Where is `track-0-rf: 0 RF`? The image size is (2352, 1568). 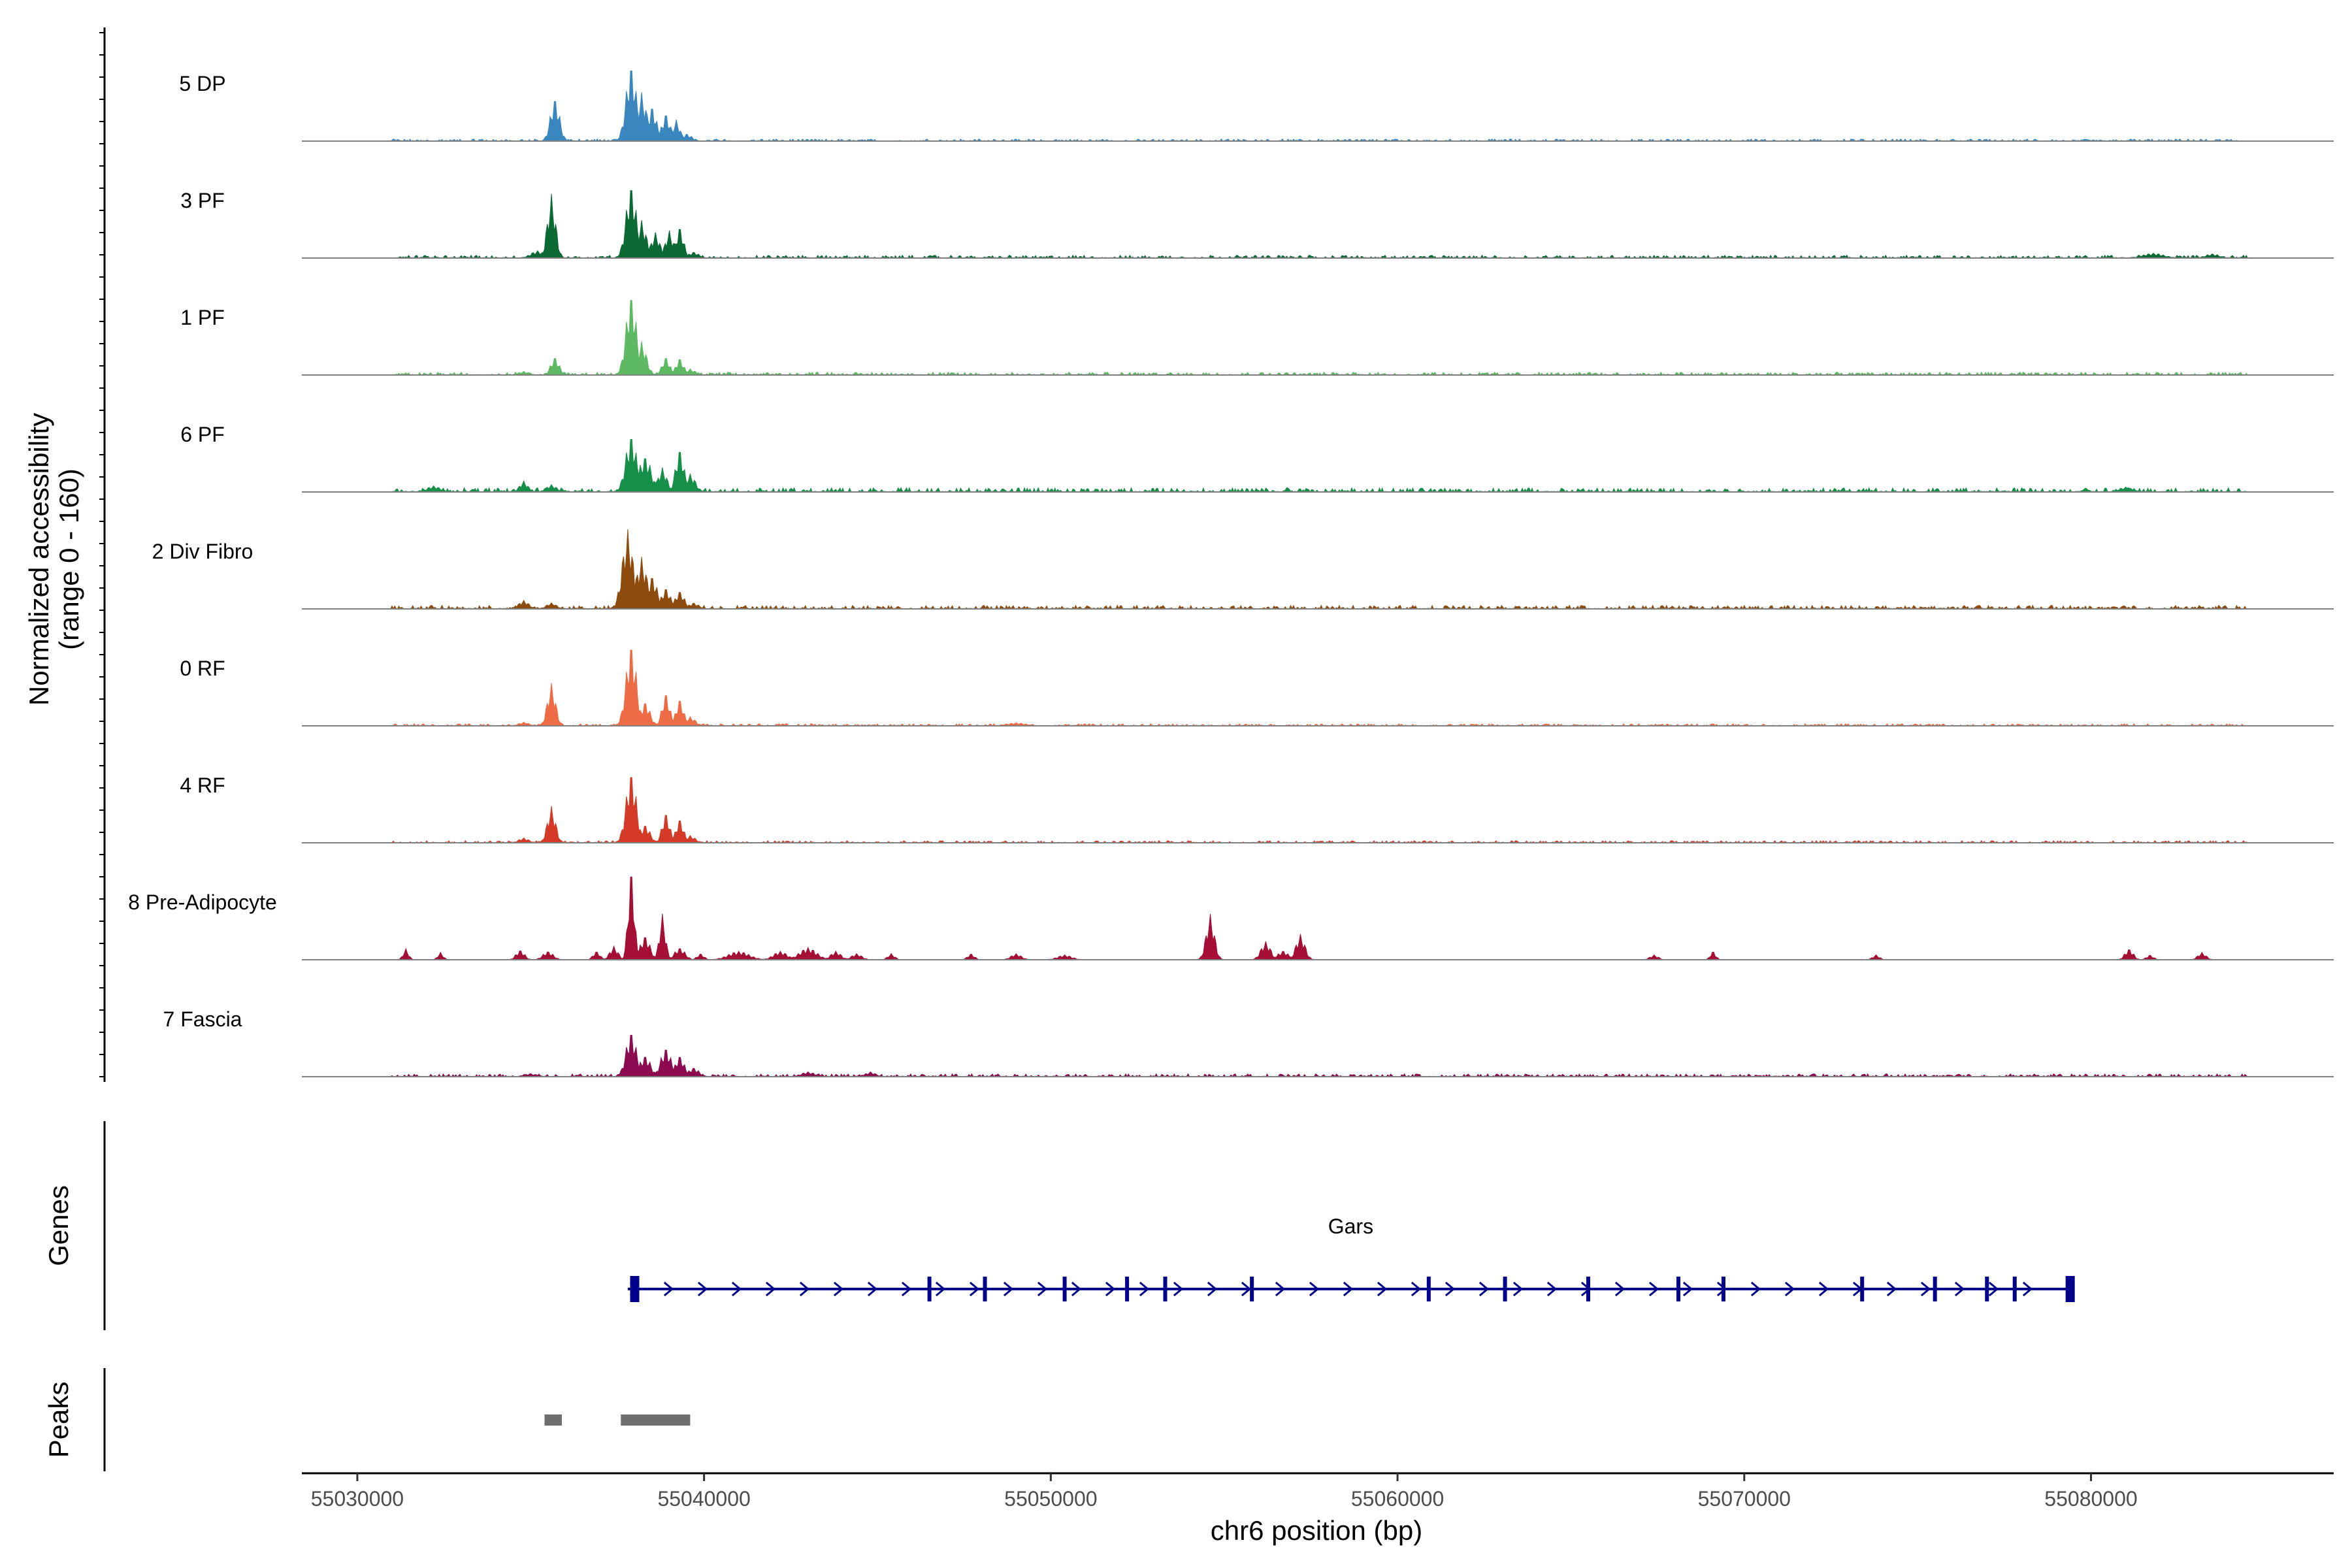
track-0-rf: 0 RF is located at coordinates (1257, 688).